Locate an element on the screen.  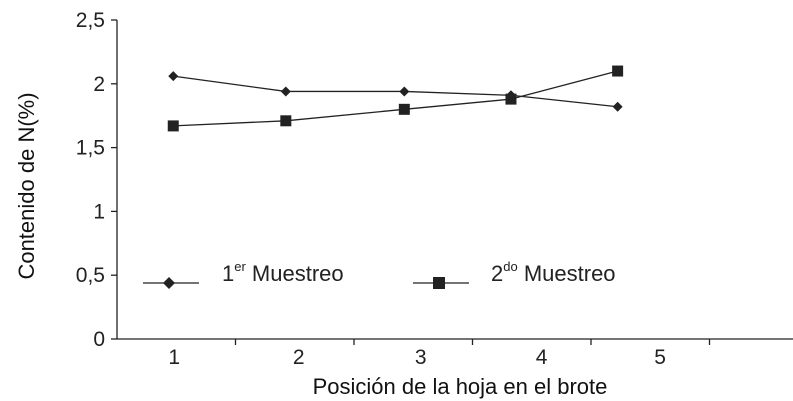
legend-marker-diamond is located at coordinates (169, 283).